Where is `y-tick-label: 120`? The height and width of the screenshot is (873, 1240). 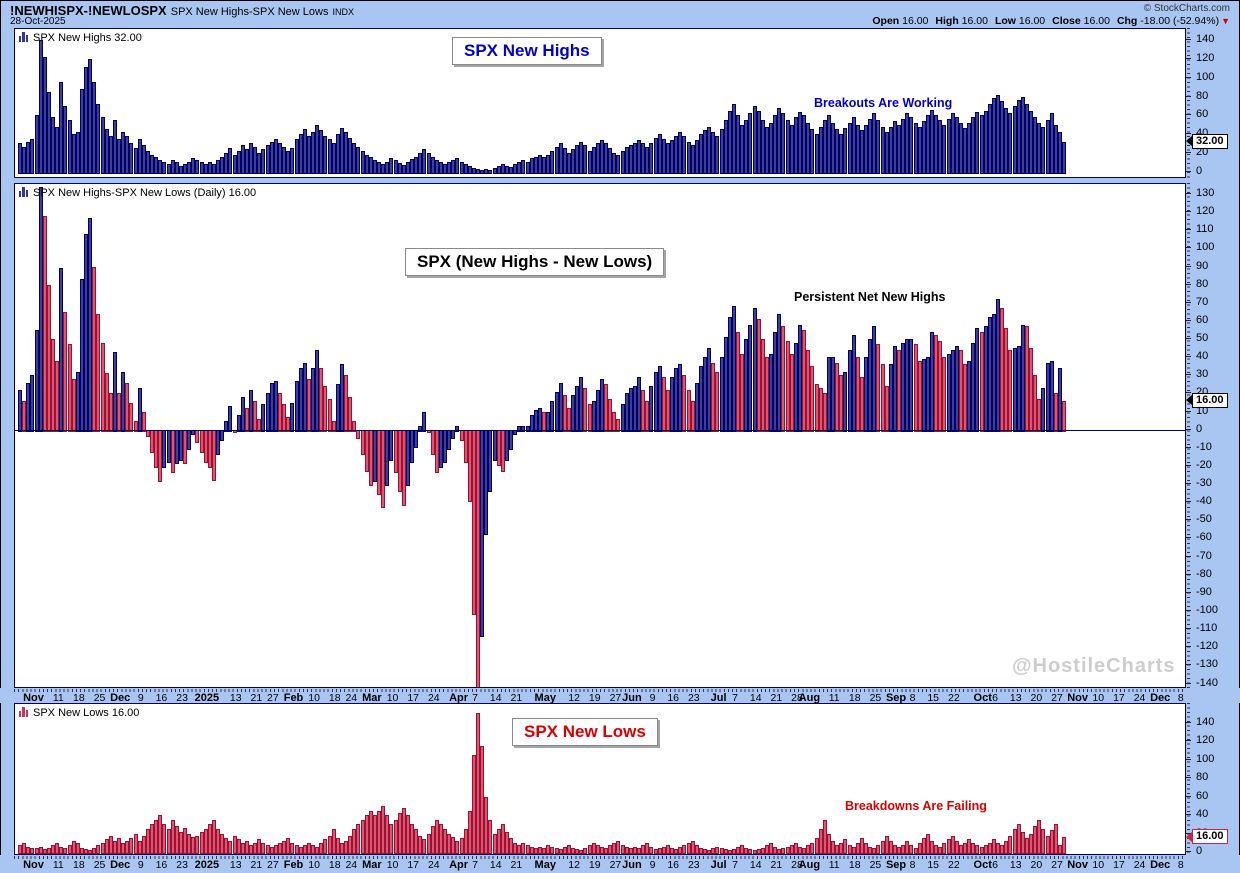 y-tick-label: 120 is located at coordinates (1205, 740).